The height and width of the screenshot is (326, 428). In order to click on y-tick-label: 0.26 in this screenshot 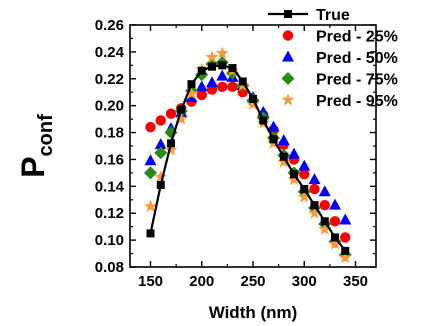, I will do `click(109, 25)`.